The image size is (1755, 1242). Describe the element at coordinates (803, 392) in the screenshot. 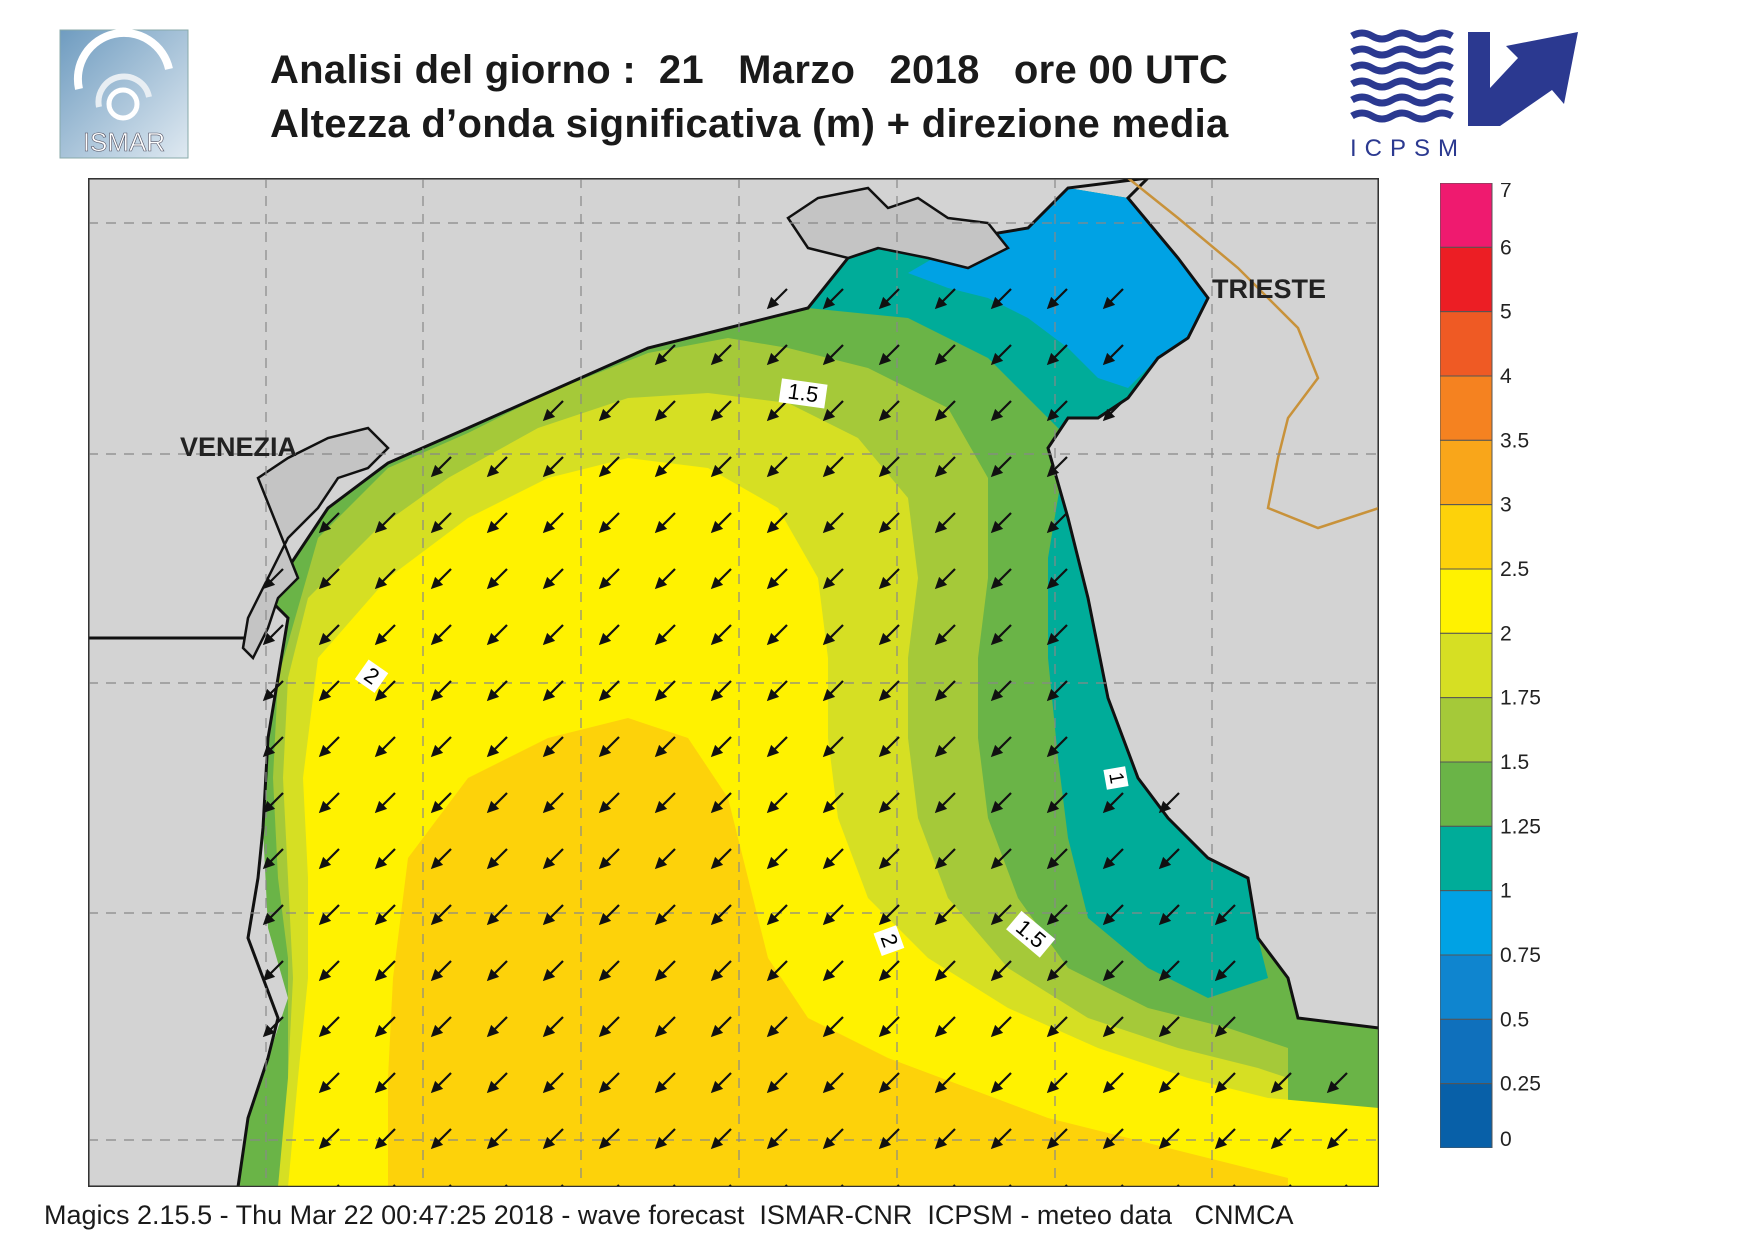

I see `contour-label: 1.5` at that location.